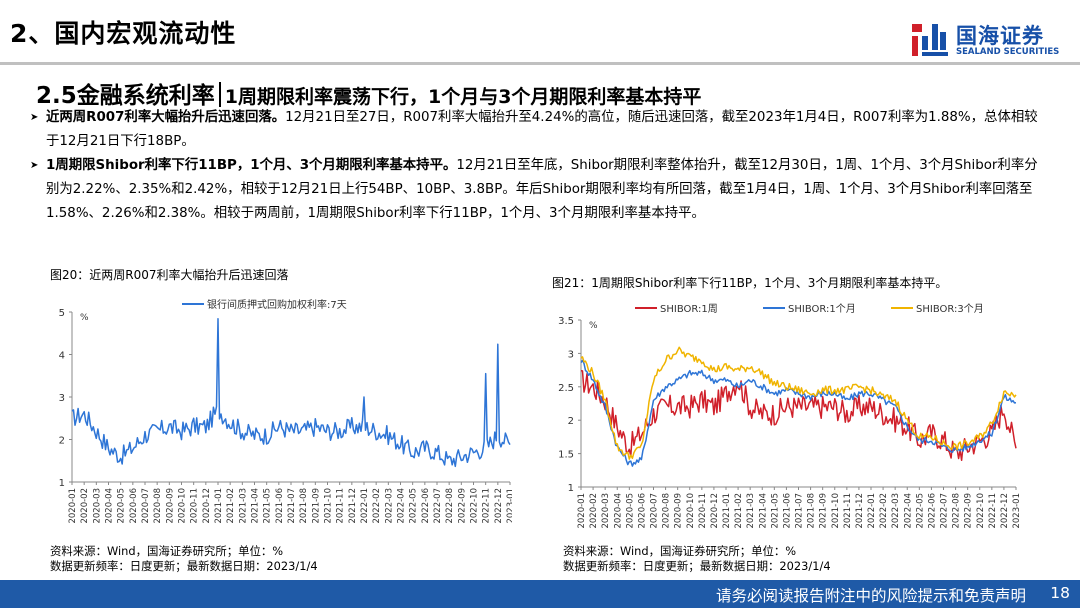 This screenshot has height=608, width=1080. What do you see at coordinates (184, 566) in the screenshot?
I see `figure-20-update: 数据更新频率：日度更新；最新数据日期：2023/1/4` at bounding box center [184, 566].